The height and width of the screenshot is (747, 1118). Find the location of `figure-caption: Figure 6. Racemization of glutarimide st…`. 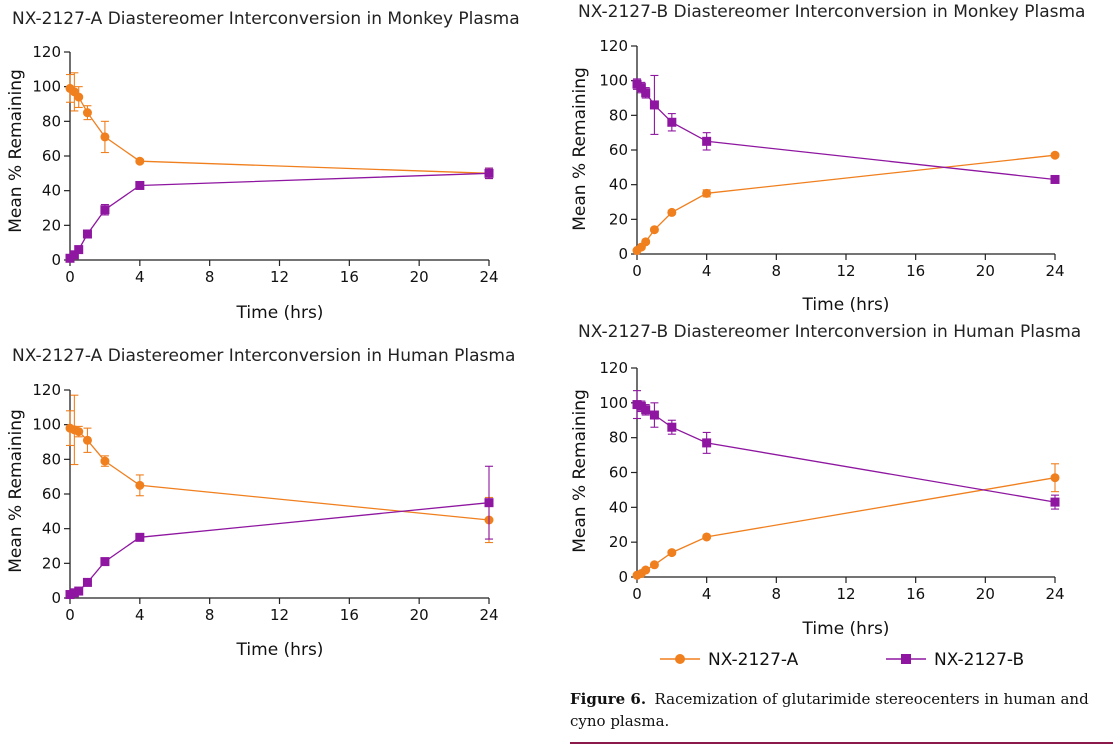

figure-caption: Figure 6. Racemization of glutarimide st… is located at coordinates (841, 717).